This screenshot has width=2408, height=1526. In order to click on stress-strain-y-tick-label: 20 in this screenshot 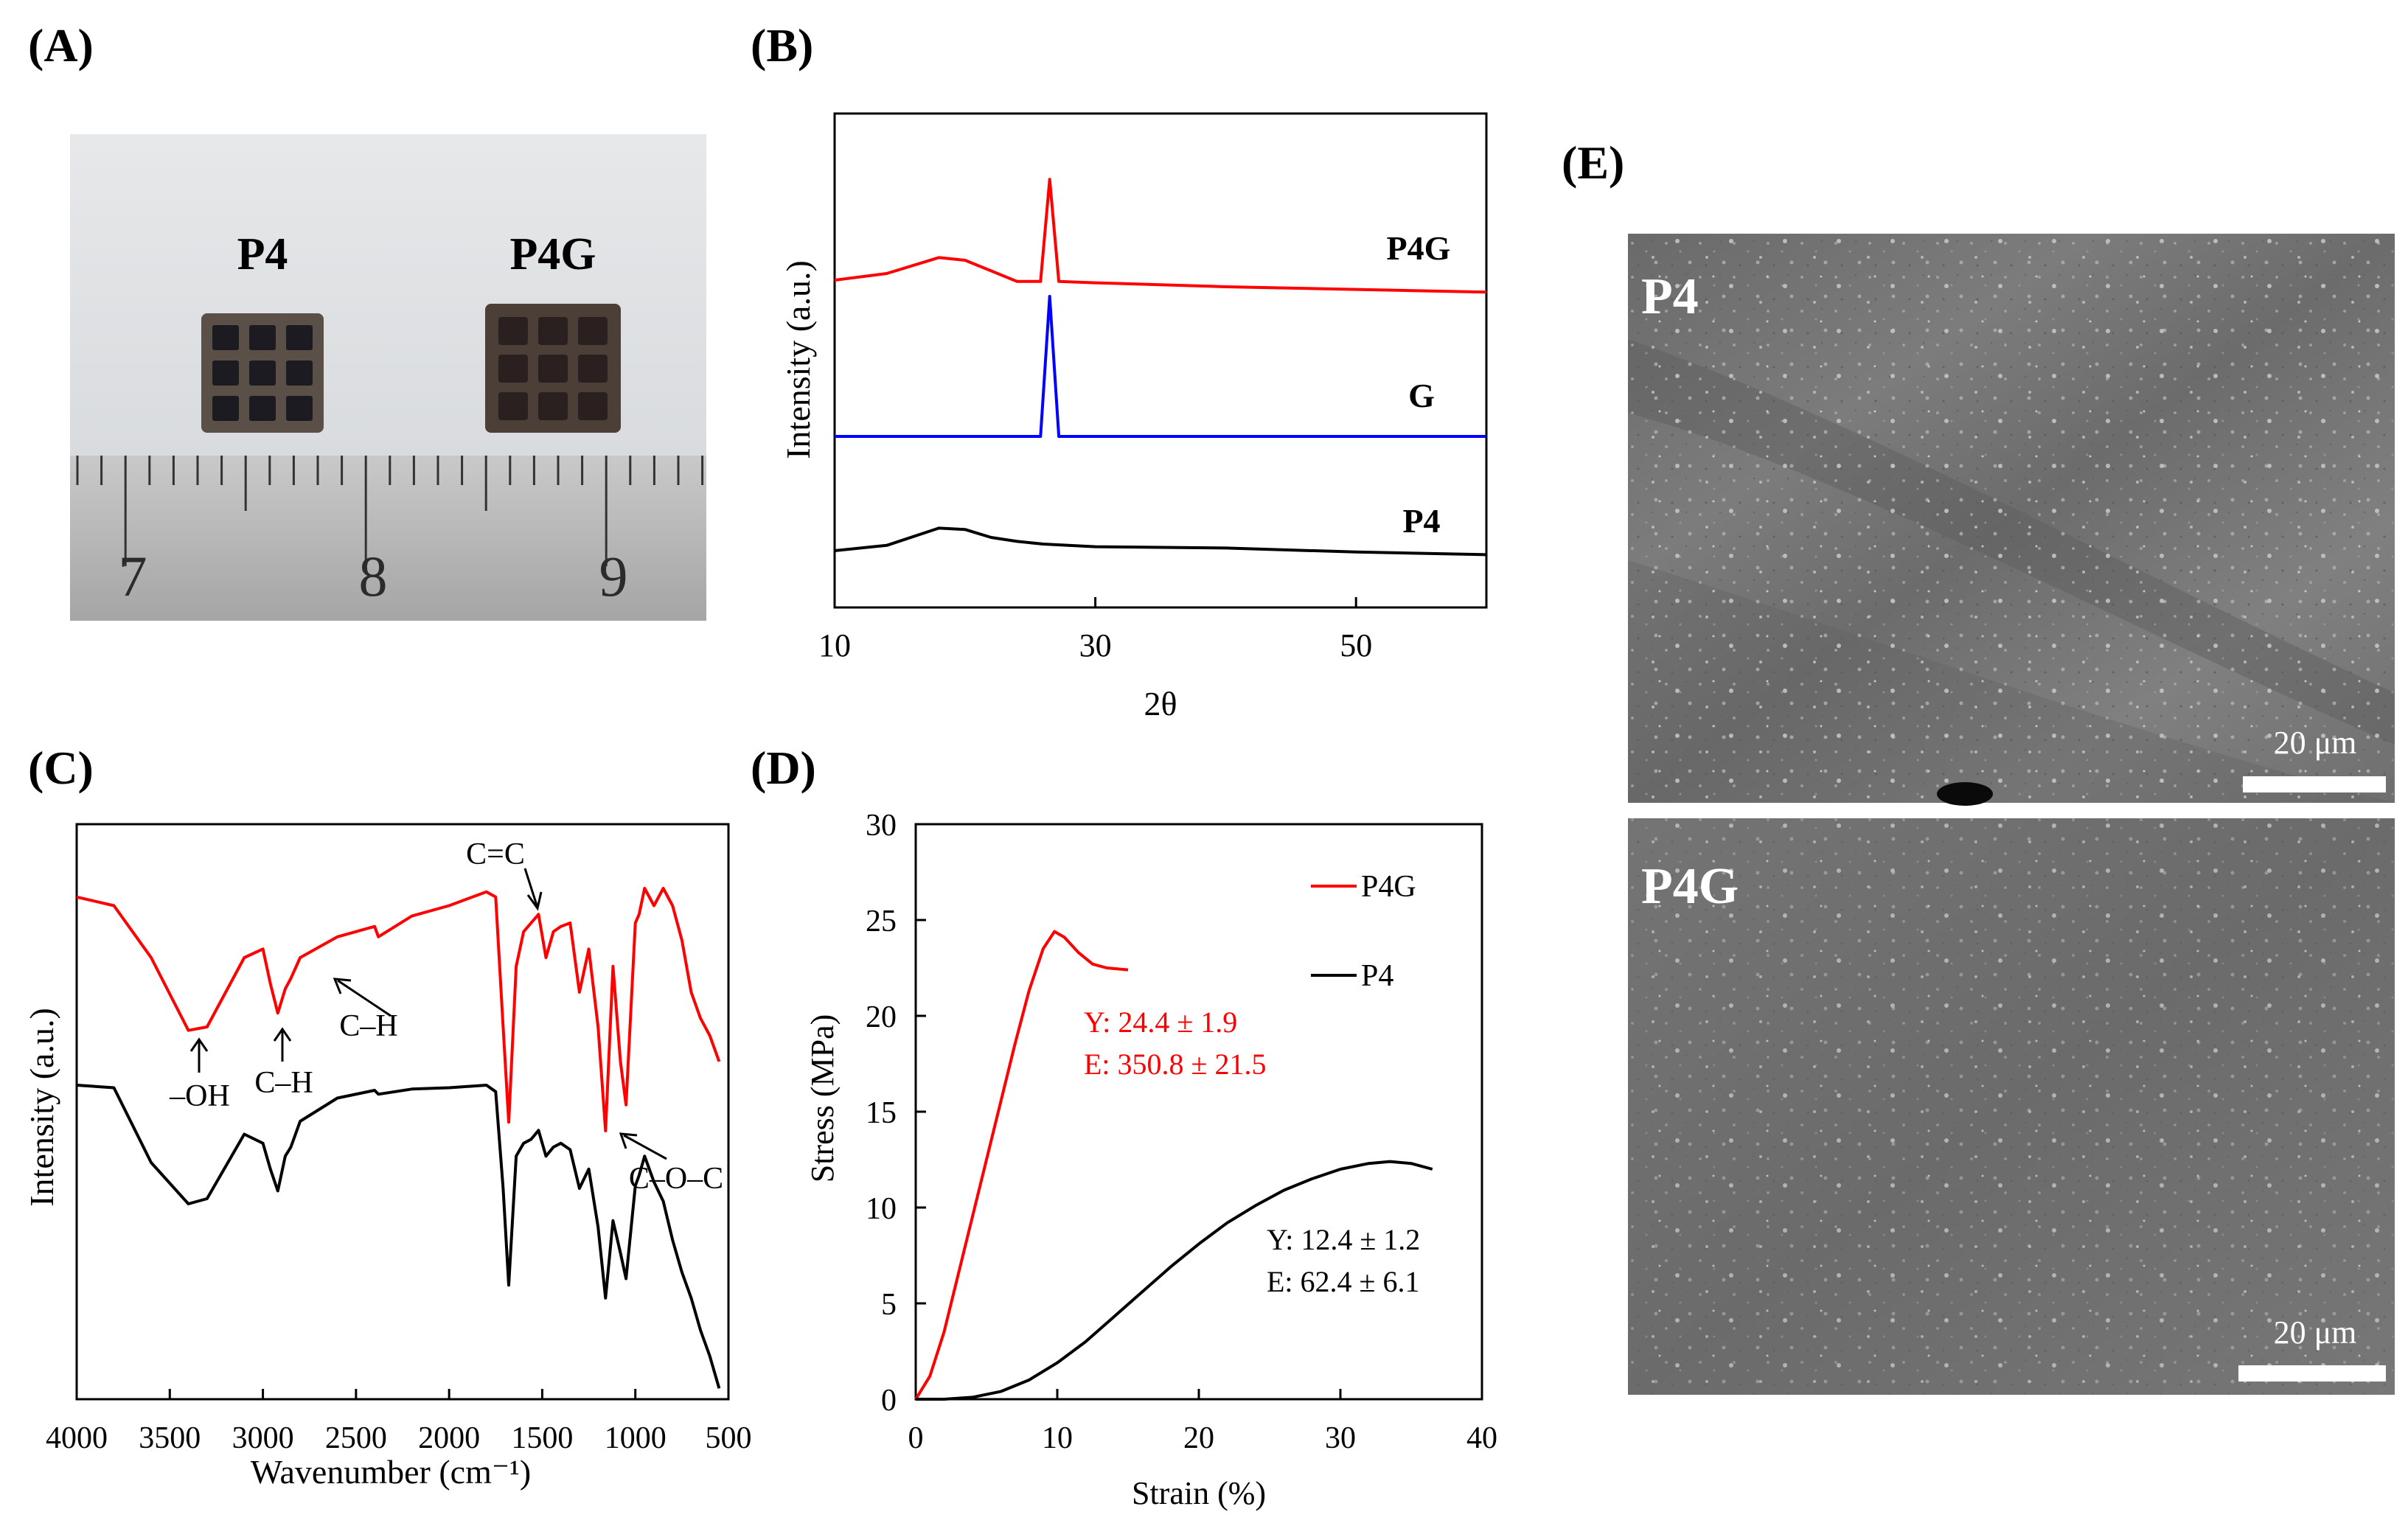, I will do `click(882, 1017)`.